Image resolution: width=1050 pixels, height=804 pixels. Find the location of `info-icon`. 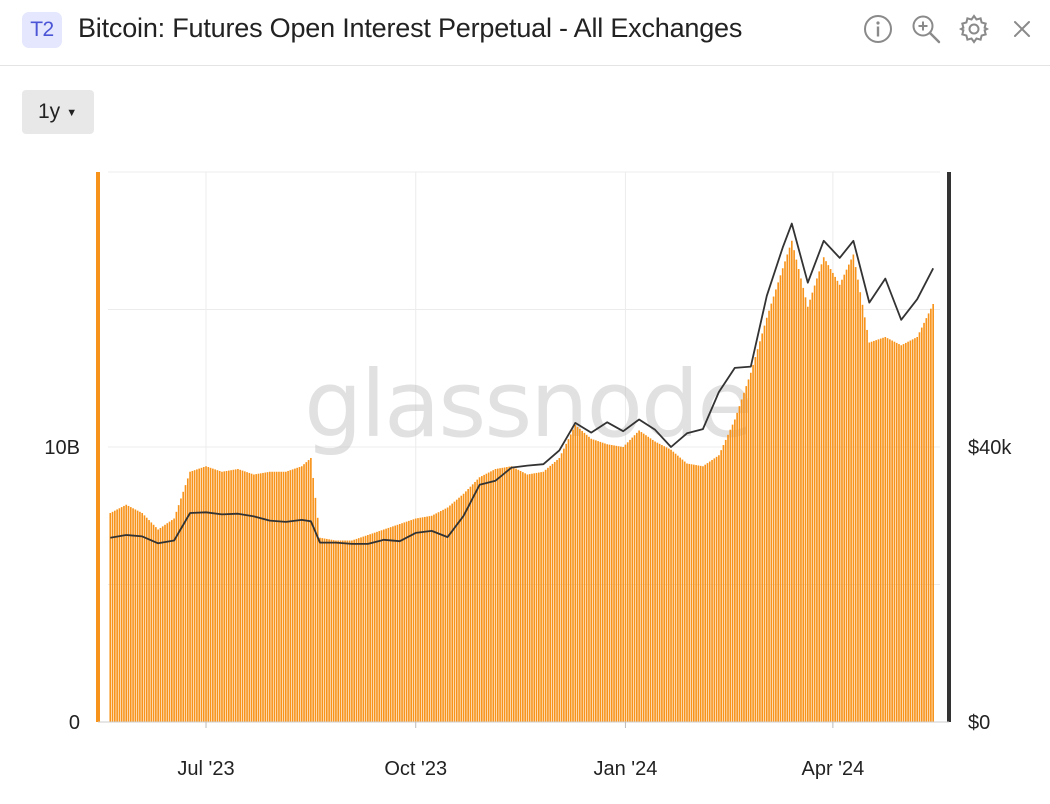

info-icon is located at coordinates (878, 29).